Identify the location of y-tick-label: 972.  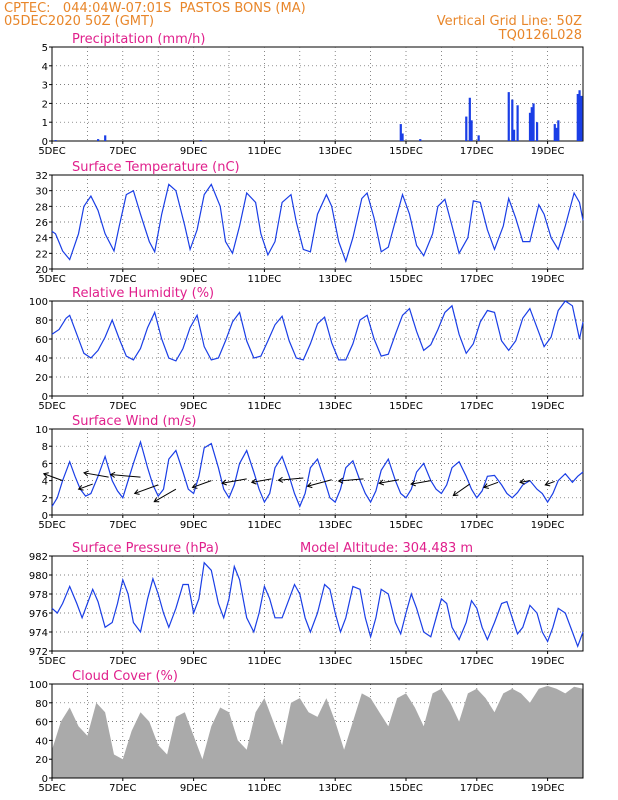
(38, 652).